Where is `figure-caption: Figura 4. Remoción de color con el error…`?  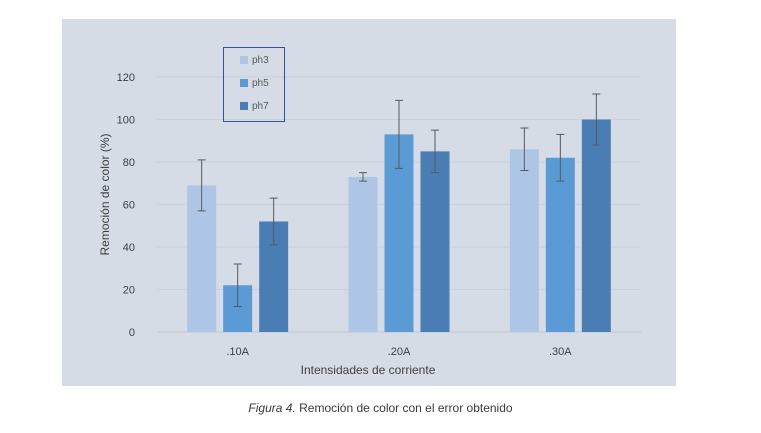 figure-caption: Figura 4. Remoción de color con el error… is located at coordinates (380, 408).